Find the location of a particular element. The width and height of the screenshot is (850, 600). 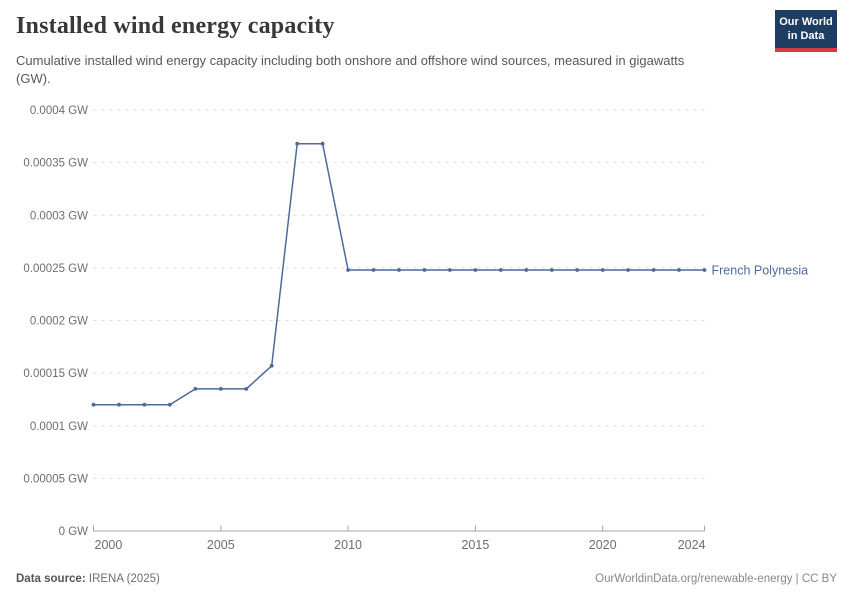

owid-logo: Our World in Data is located at coordinates (806, 31).